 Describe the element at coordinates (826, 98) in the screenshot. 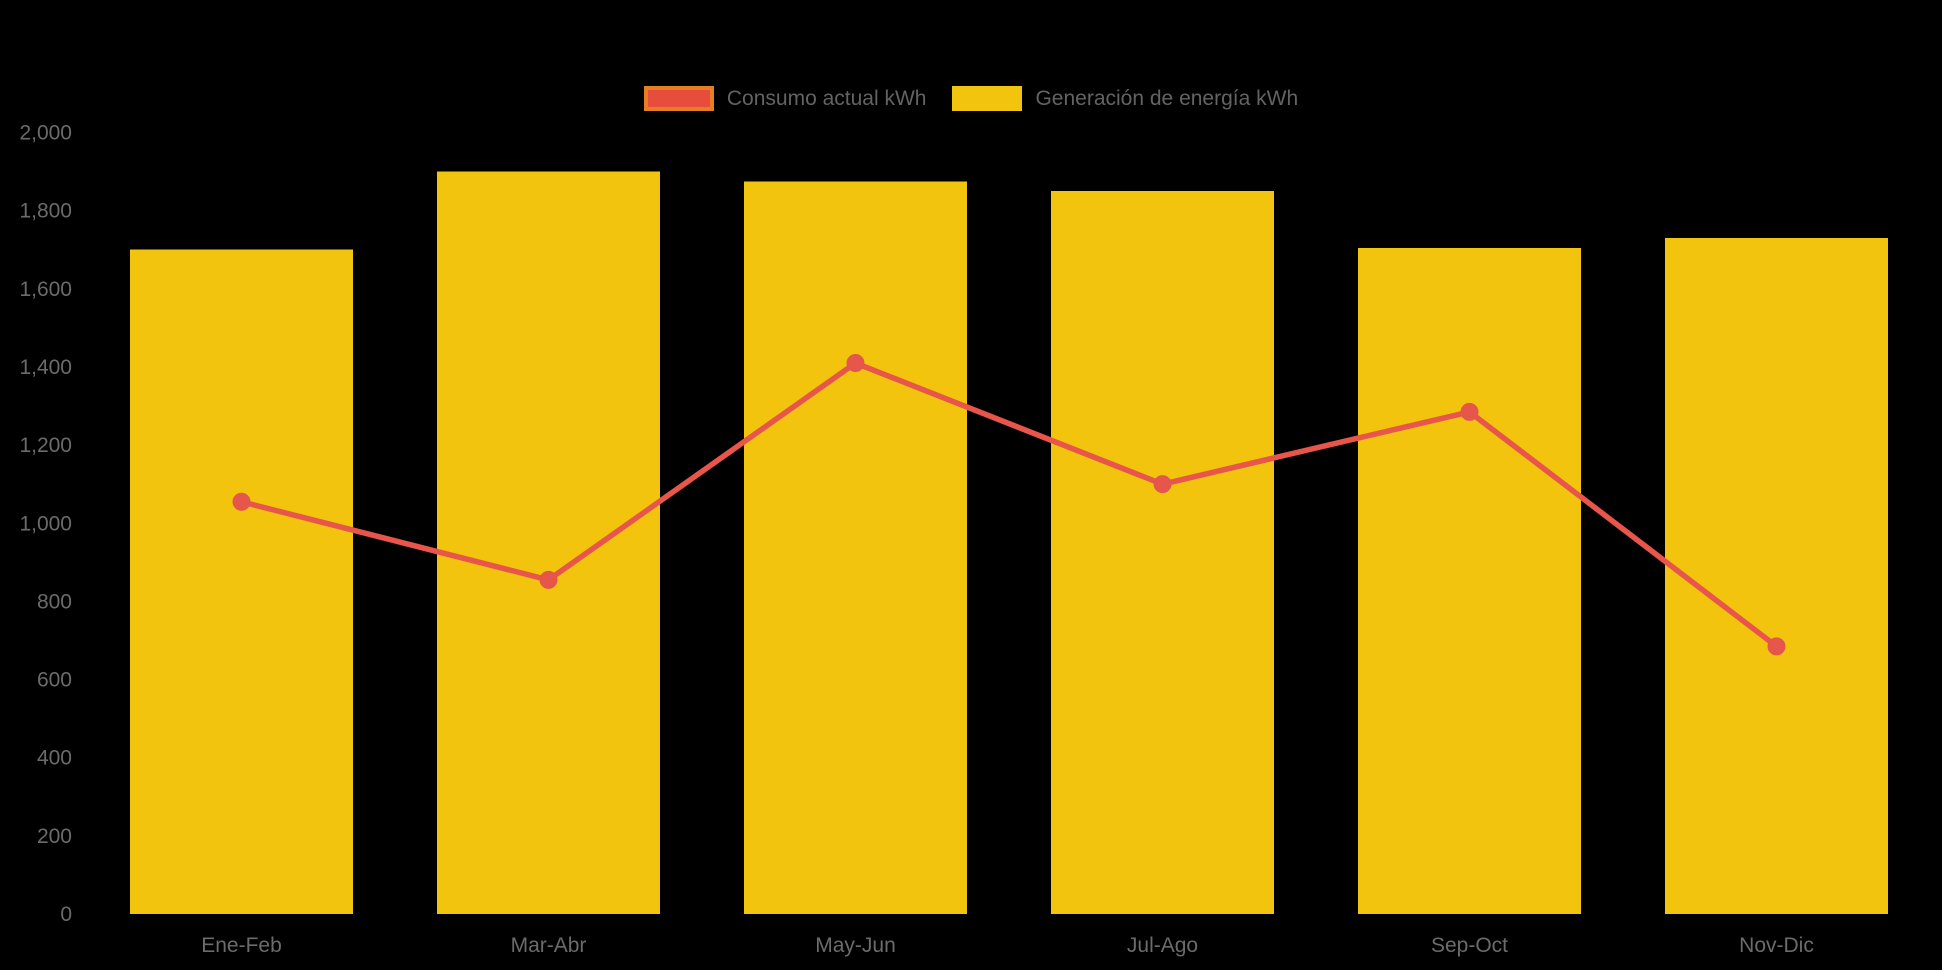

I see `legend-label-consumo: Consumo actual kWh` at that location.